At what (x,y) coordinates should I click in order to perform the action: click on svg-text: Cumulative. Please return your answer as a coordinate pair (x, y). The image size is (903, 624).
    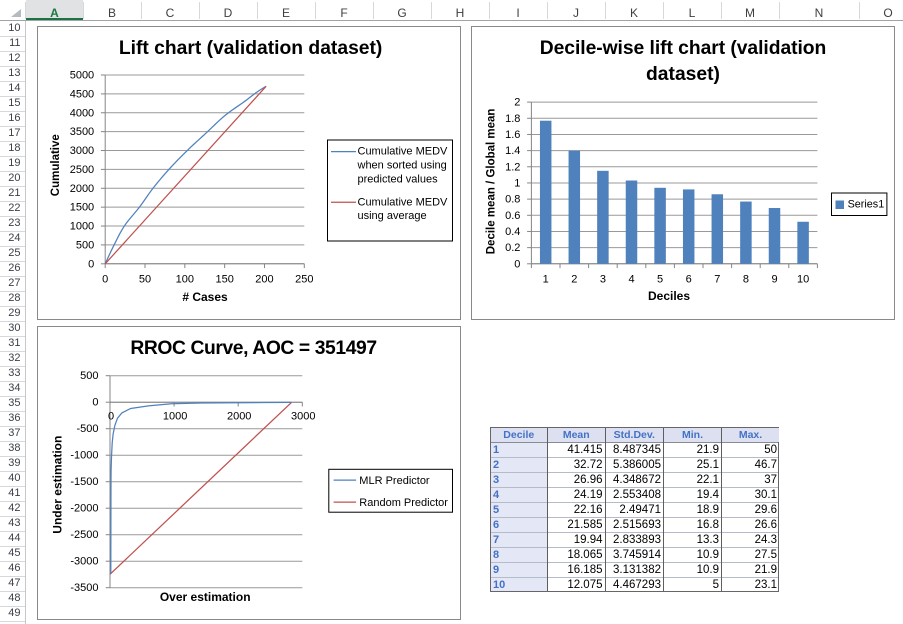
    Looking at the image, I should click on (56, 165).